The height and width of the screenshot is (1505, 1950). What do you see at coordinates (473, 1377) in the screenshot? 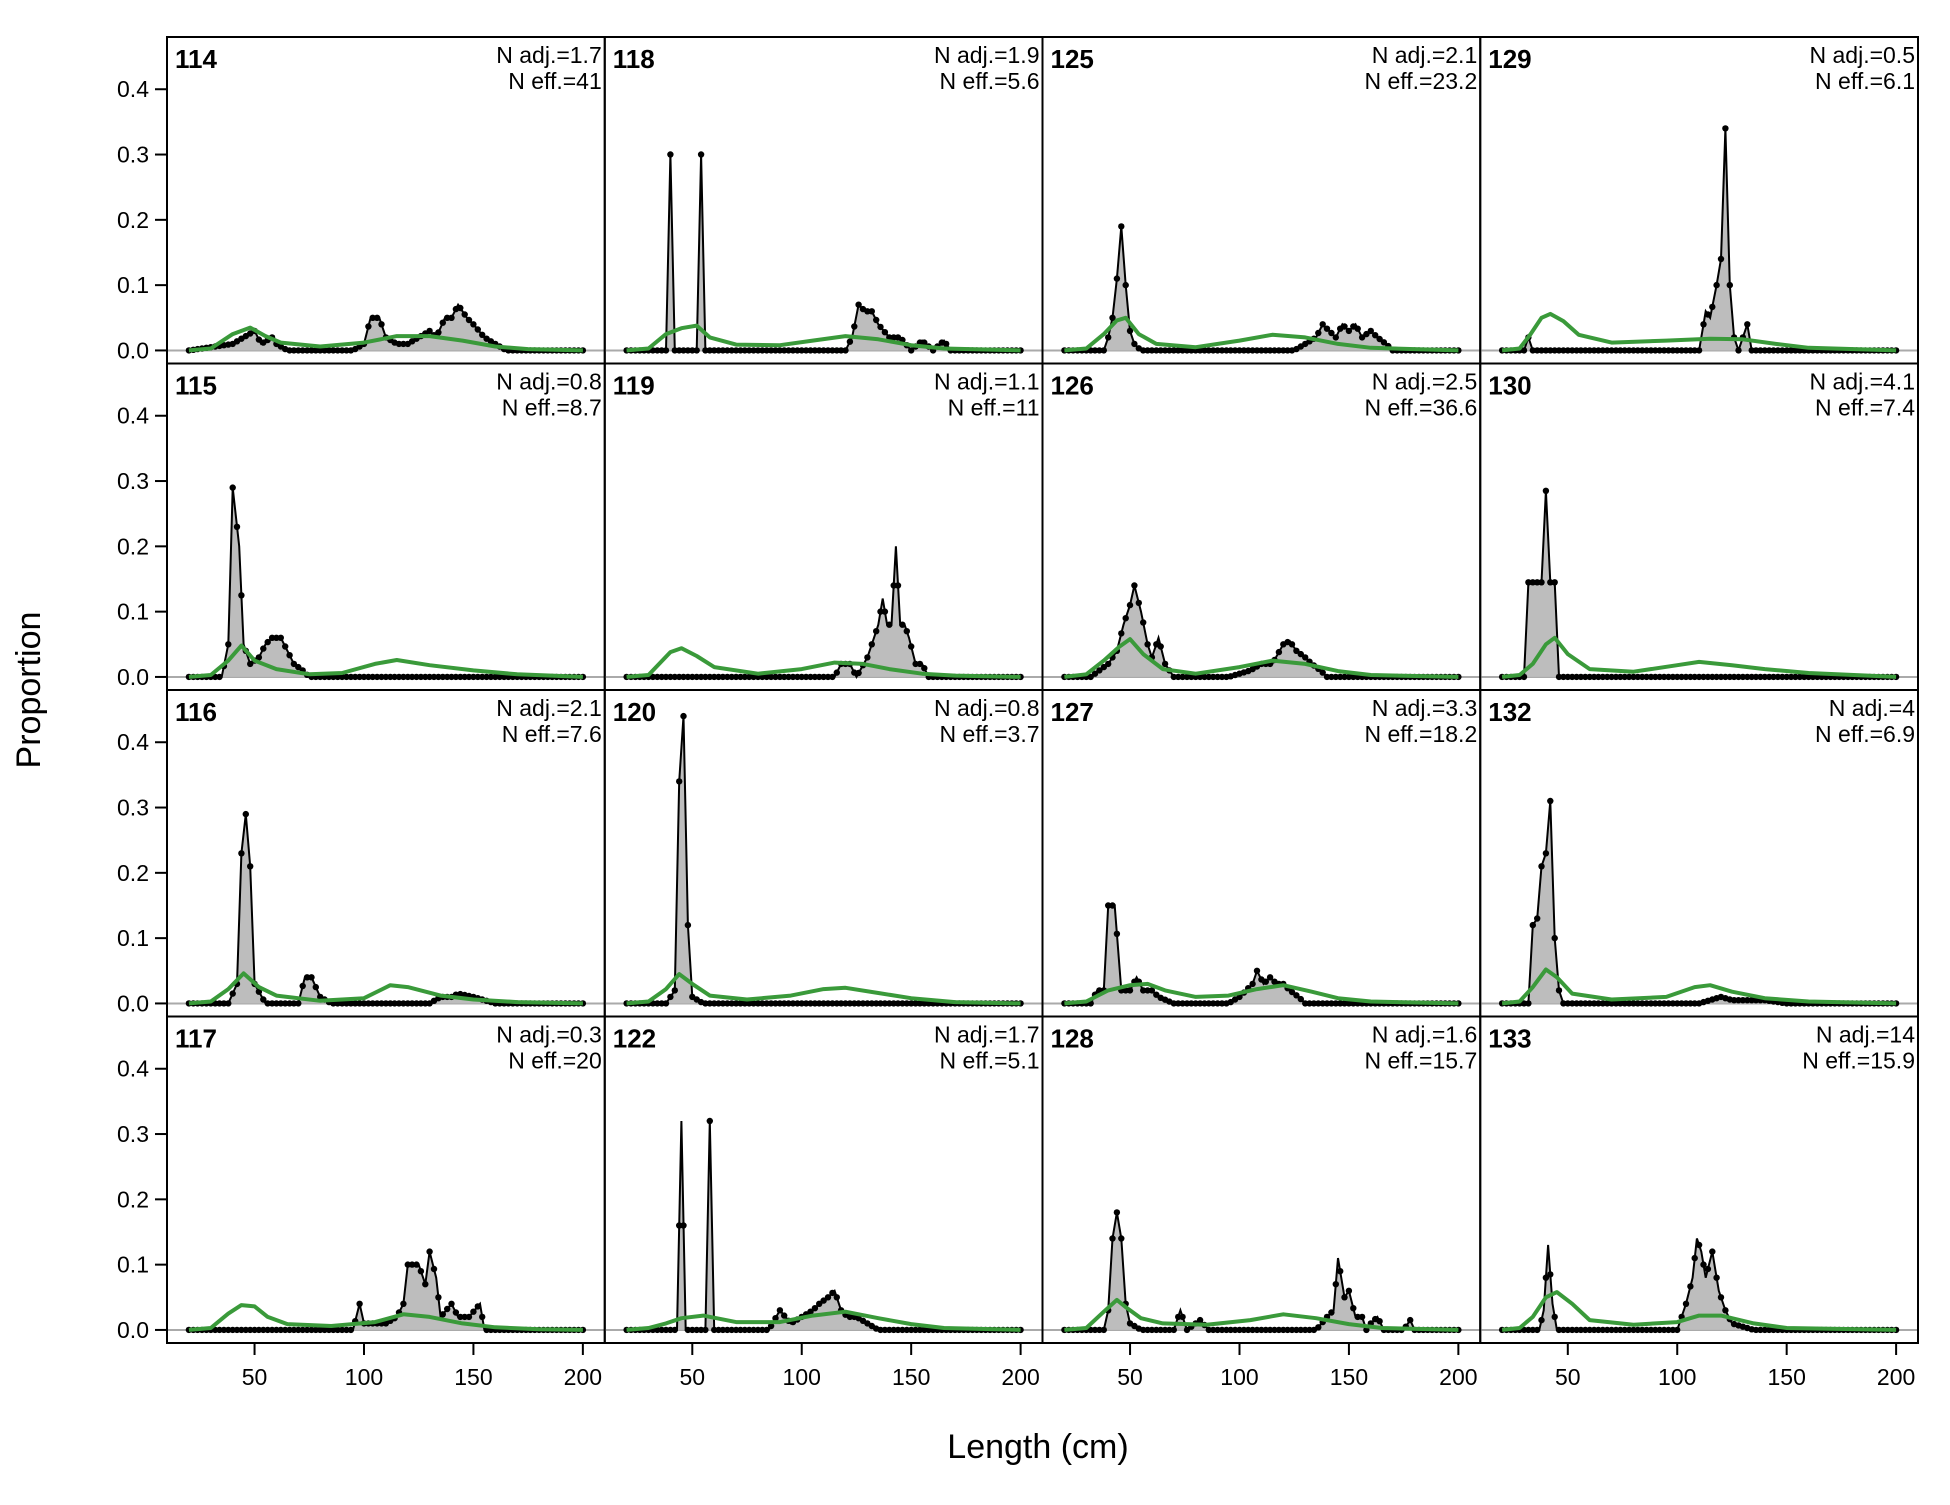
I see `x-tick-label: 150` at bounding box center [473, 1377].